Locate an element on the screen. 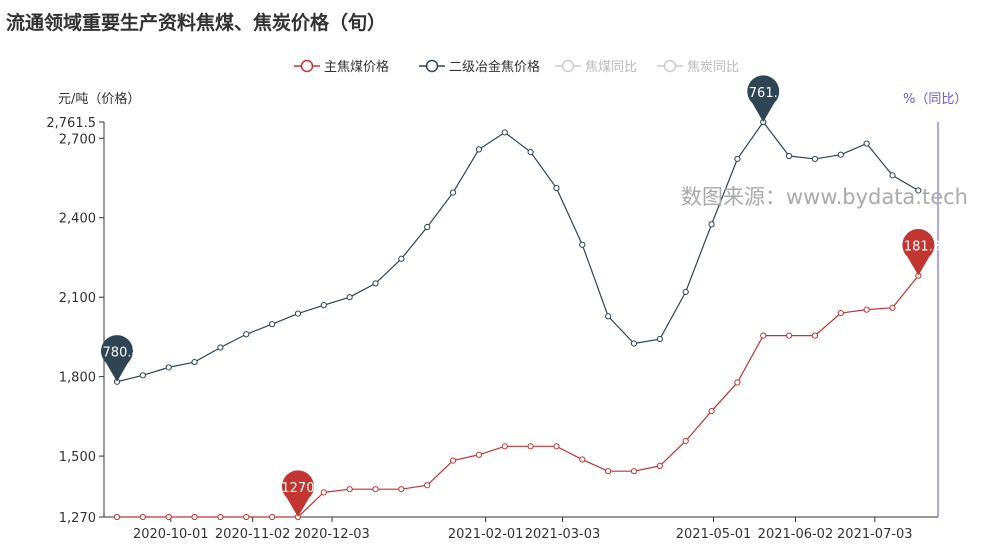  x-tick-label: 2020-12-03 is located at coordinates (332, 534).